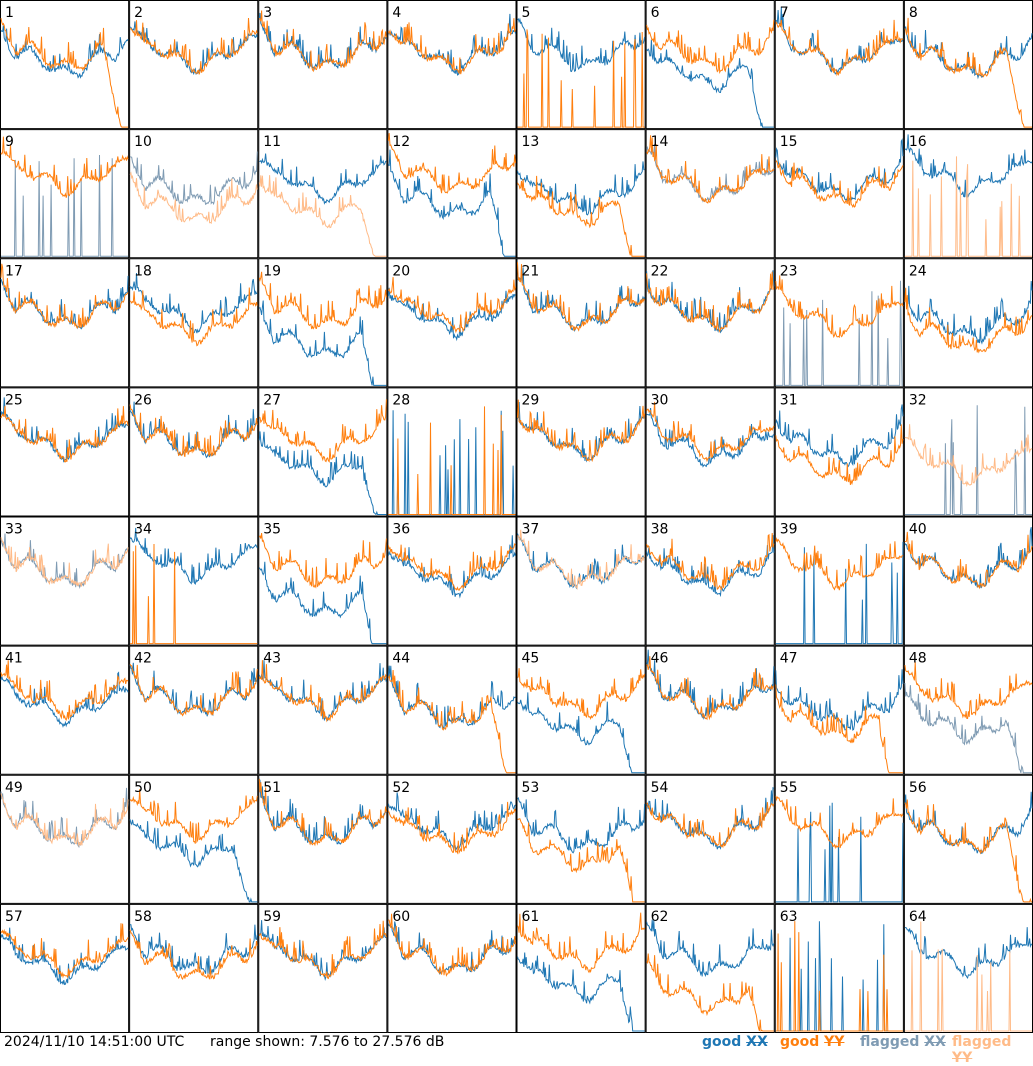  What do you see at coordinates (323, 710) in the screenshot?
I see `panel-43: 43` at bounding box center [323, 710].